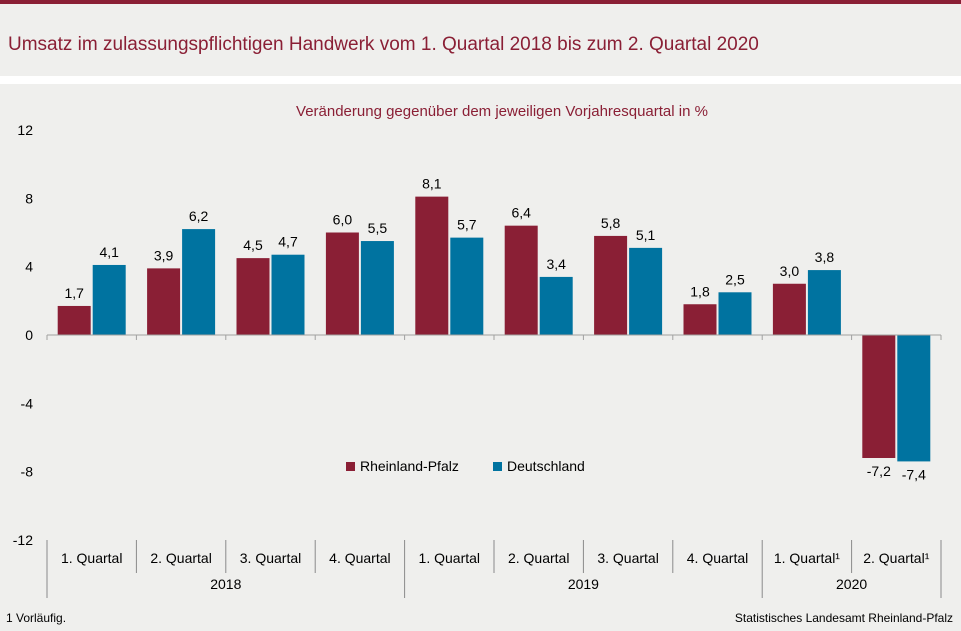 Image resolution: width=961 pixels, height=631 pixels. What do you see at coordinates (735, 279) in the screenshot?
I see `data-label: 2,5` at bounding box center [735, 279].